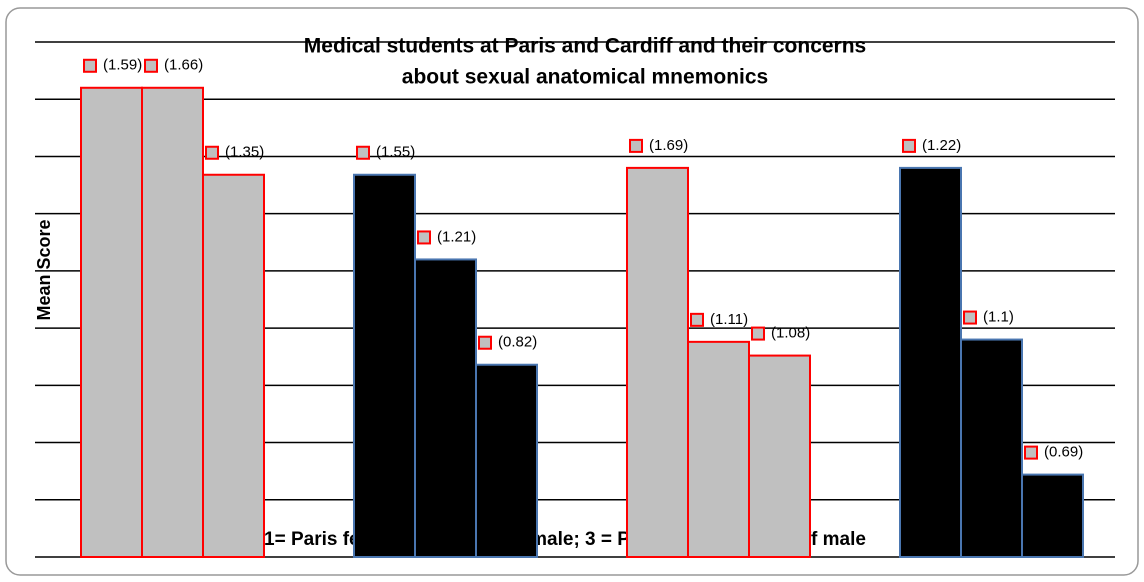 This screenshot has width=1144, height=582. Describe the element at coordinates (517, 342) in the screenshot. I see `data-label: (0.82)` at that location.